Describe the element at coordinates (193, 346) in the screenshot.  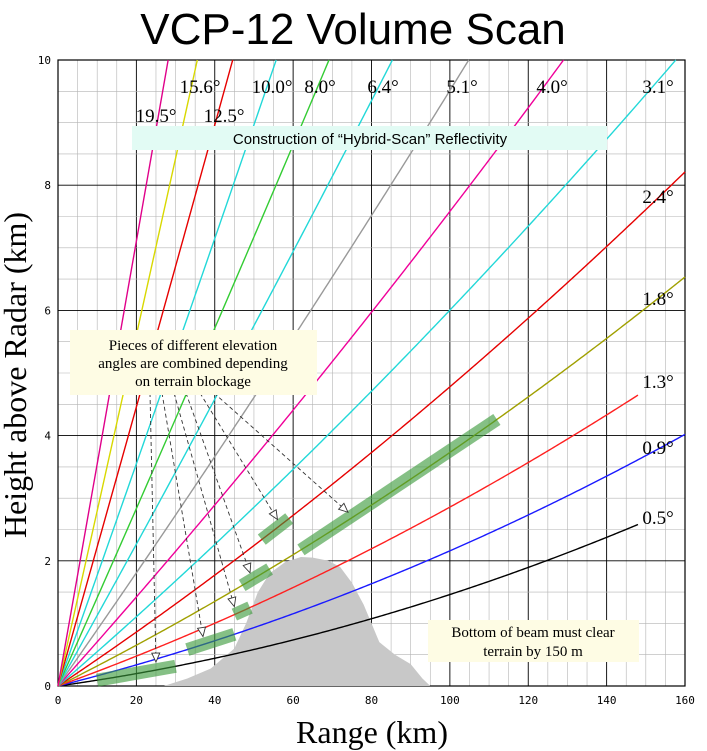
I see `pieces-note-line: Pieces of different elevation` at that location.